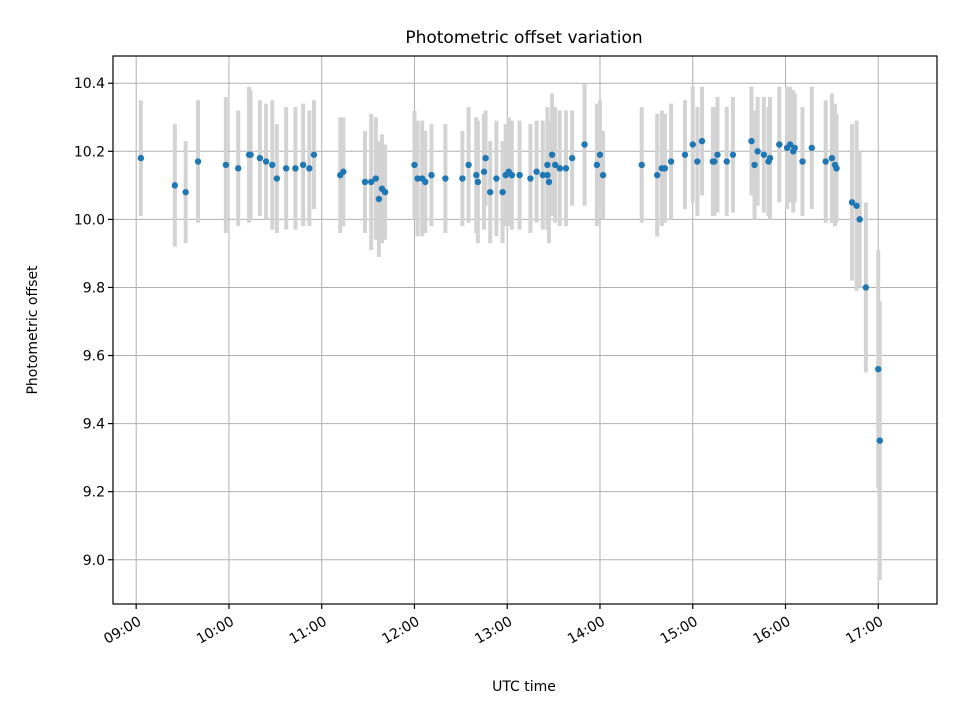 This screenshot has width=960, height=720. Describe the element at coordinates (94, 288) in the screenshot. I see `y-tick-label: 9.8` at that location.